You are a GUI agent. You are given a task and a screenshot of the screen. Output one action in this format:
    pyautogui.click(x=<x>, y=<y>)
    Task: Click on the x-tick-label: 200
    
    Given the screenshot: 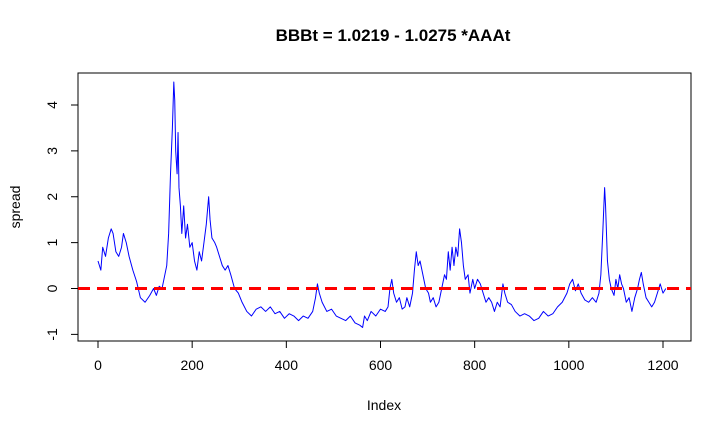 What is the action you would take?
    pyautogui.click(x=192, y=365)
    